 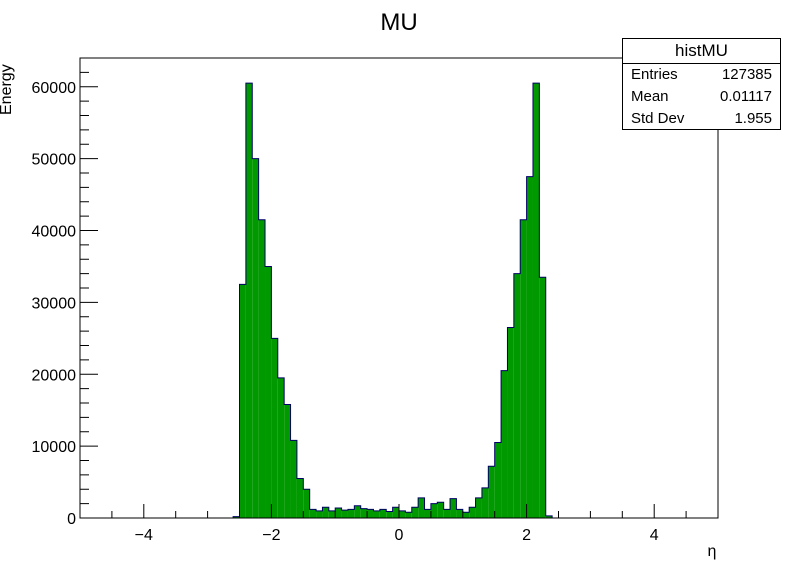 What do you see at coordinates (398, 22) in the screenshot?
I see `chart-title: MU` at bounding box center [398, 22].